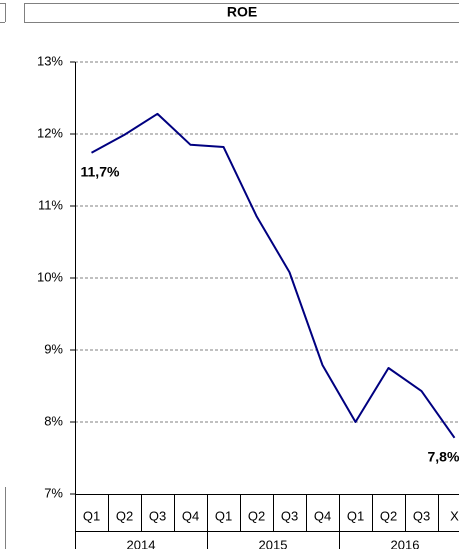 The height and width of the screenshot is (549, 459). What do you see at coordinates (100, 171) in the screenshot?
I see `data-label: 11,7%` at bounding box center [100, 171].